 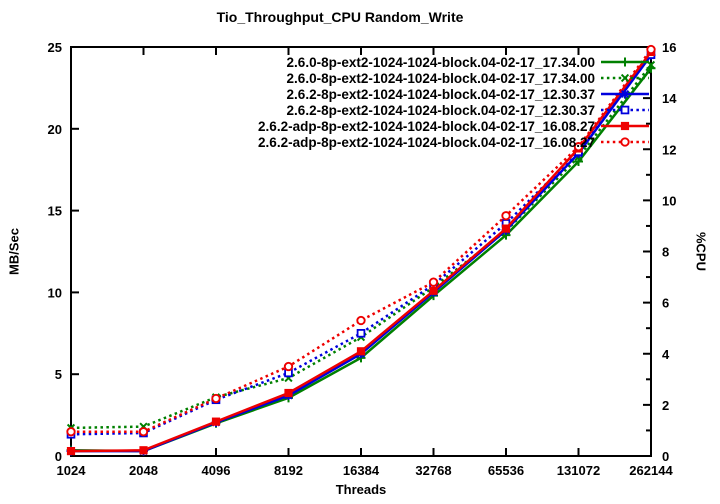 What do you see at coordinates (665, 303) in the screenshot?
I see `y-right-tick-label: 6` at bounding box center [665, 303].